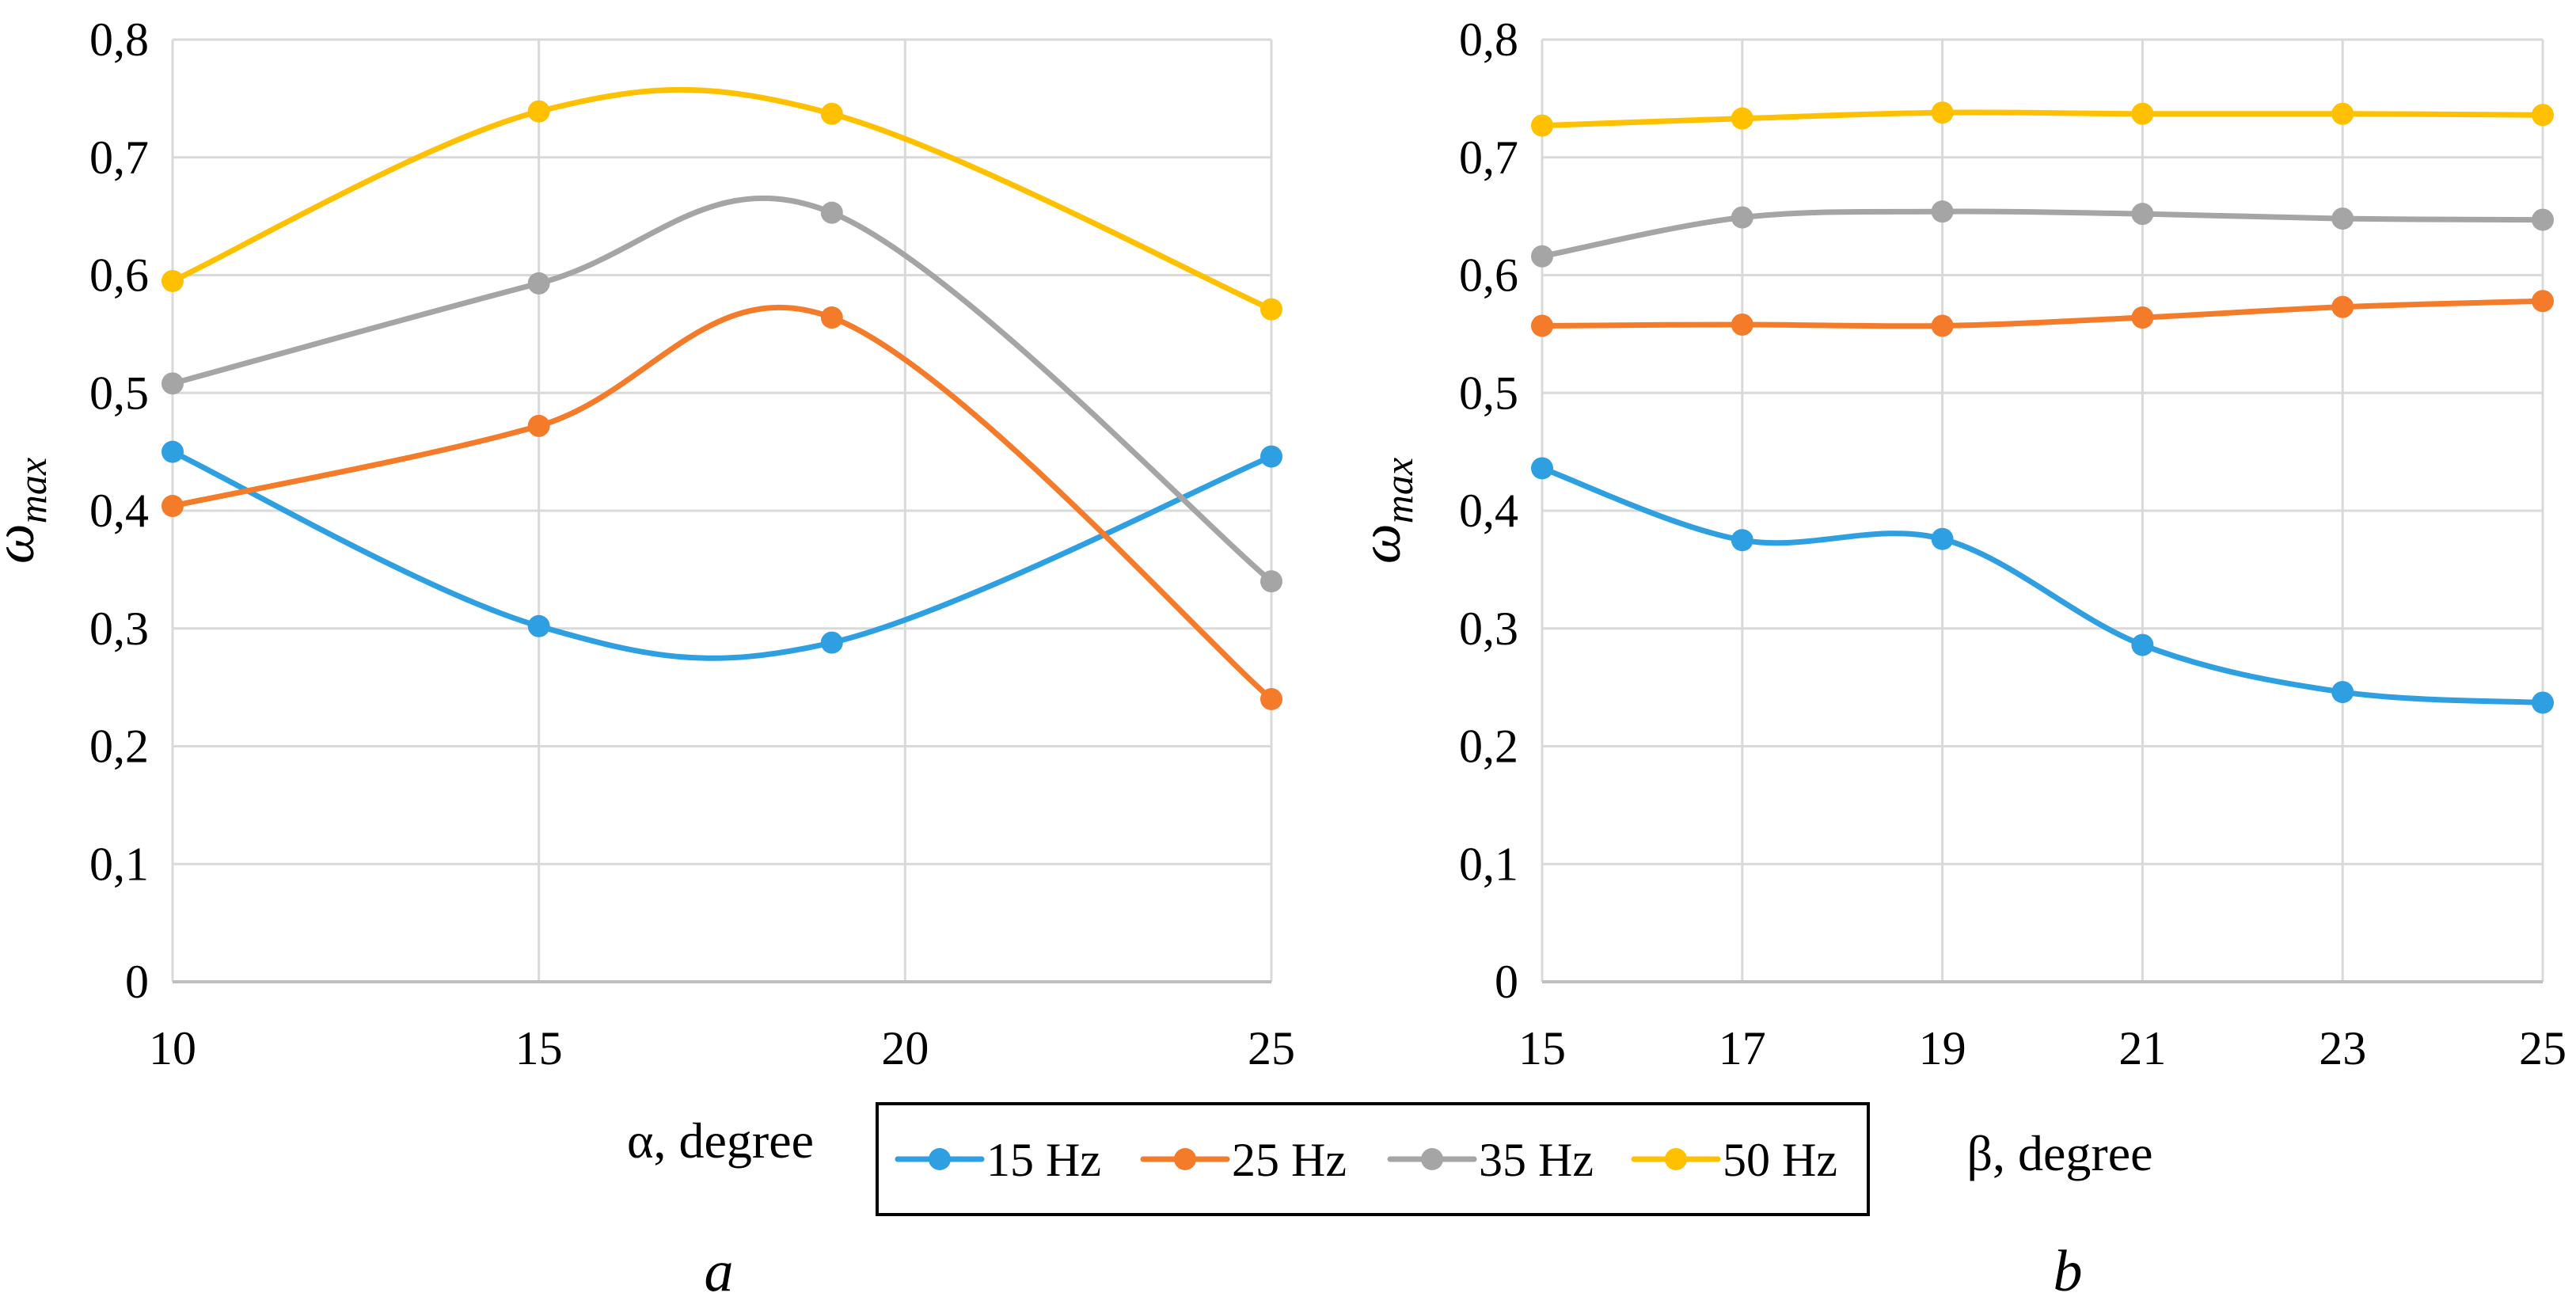  What do you see at coordinates (905, 1048) in the screenshot?
I see `x-tick-label: 20` at bounding box center [905, 1048].